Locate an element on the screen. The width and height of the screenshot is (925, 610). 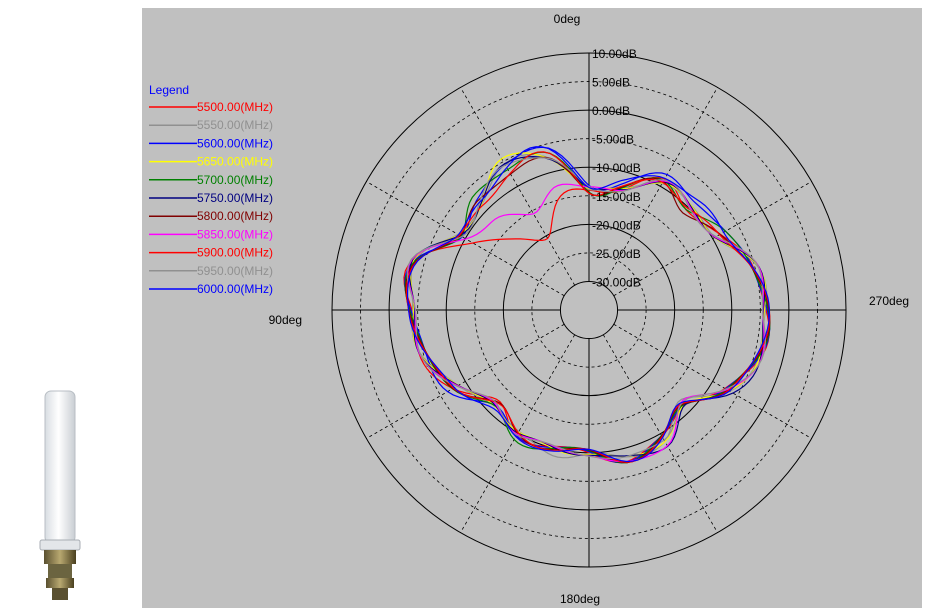
angle-label-top: 0deg is located at coordinates (567, 19).